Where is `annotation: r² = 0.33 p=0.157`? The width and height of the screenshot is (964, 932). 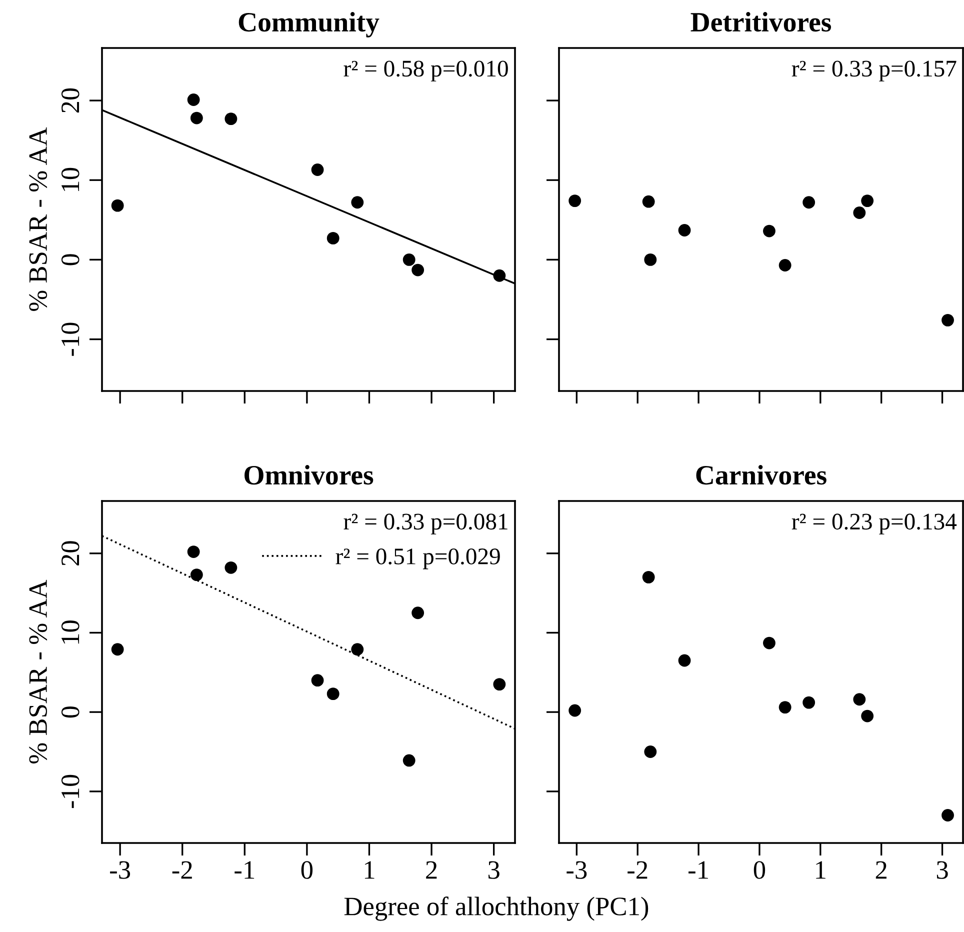 annotation: r² = 0.33 p=0.157 is located at coordinates (874, 71).